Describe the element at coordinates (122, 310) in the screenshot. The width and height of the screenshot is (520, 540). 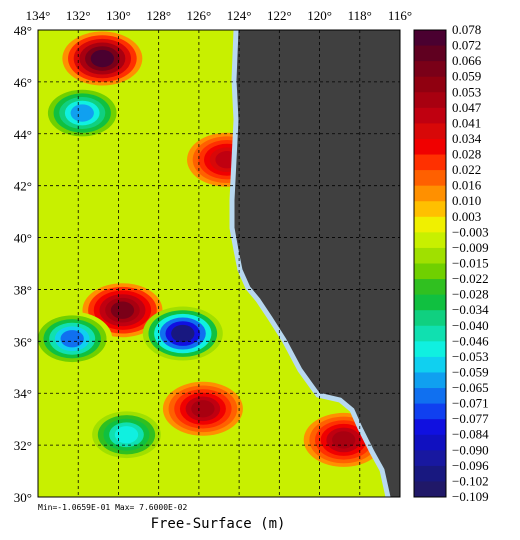
I see `mid-high-contour` at that location.